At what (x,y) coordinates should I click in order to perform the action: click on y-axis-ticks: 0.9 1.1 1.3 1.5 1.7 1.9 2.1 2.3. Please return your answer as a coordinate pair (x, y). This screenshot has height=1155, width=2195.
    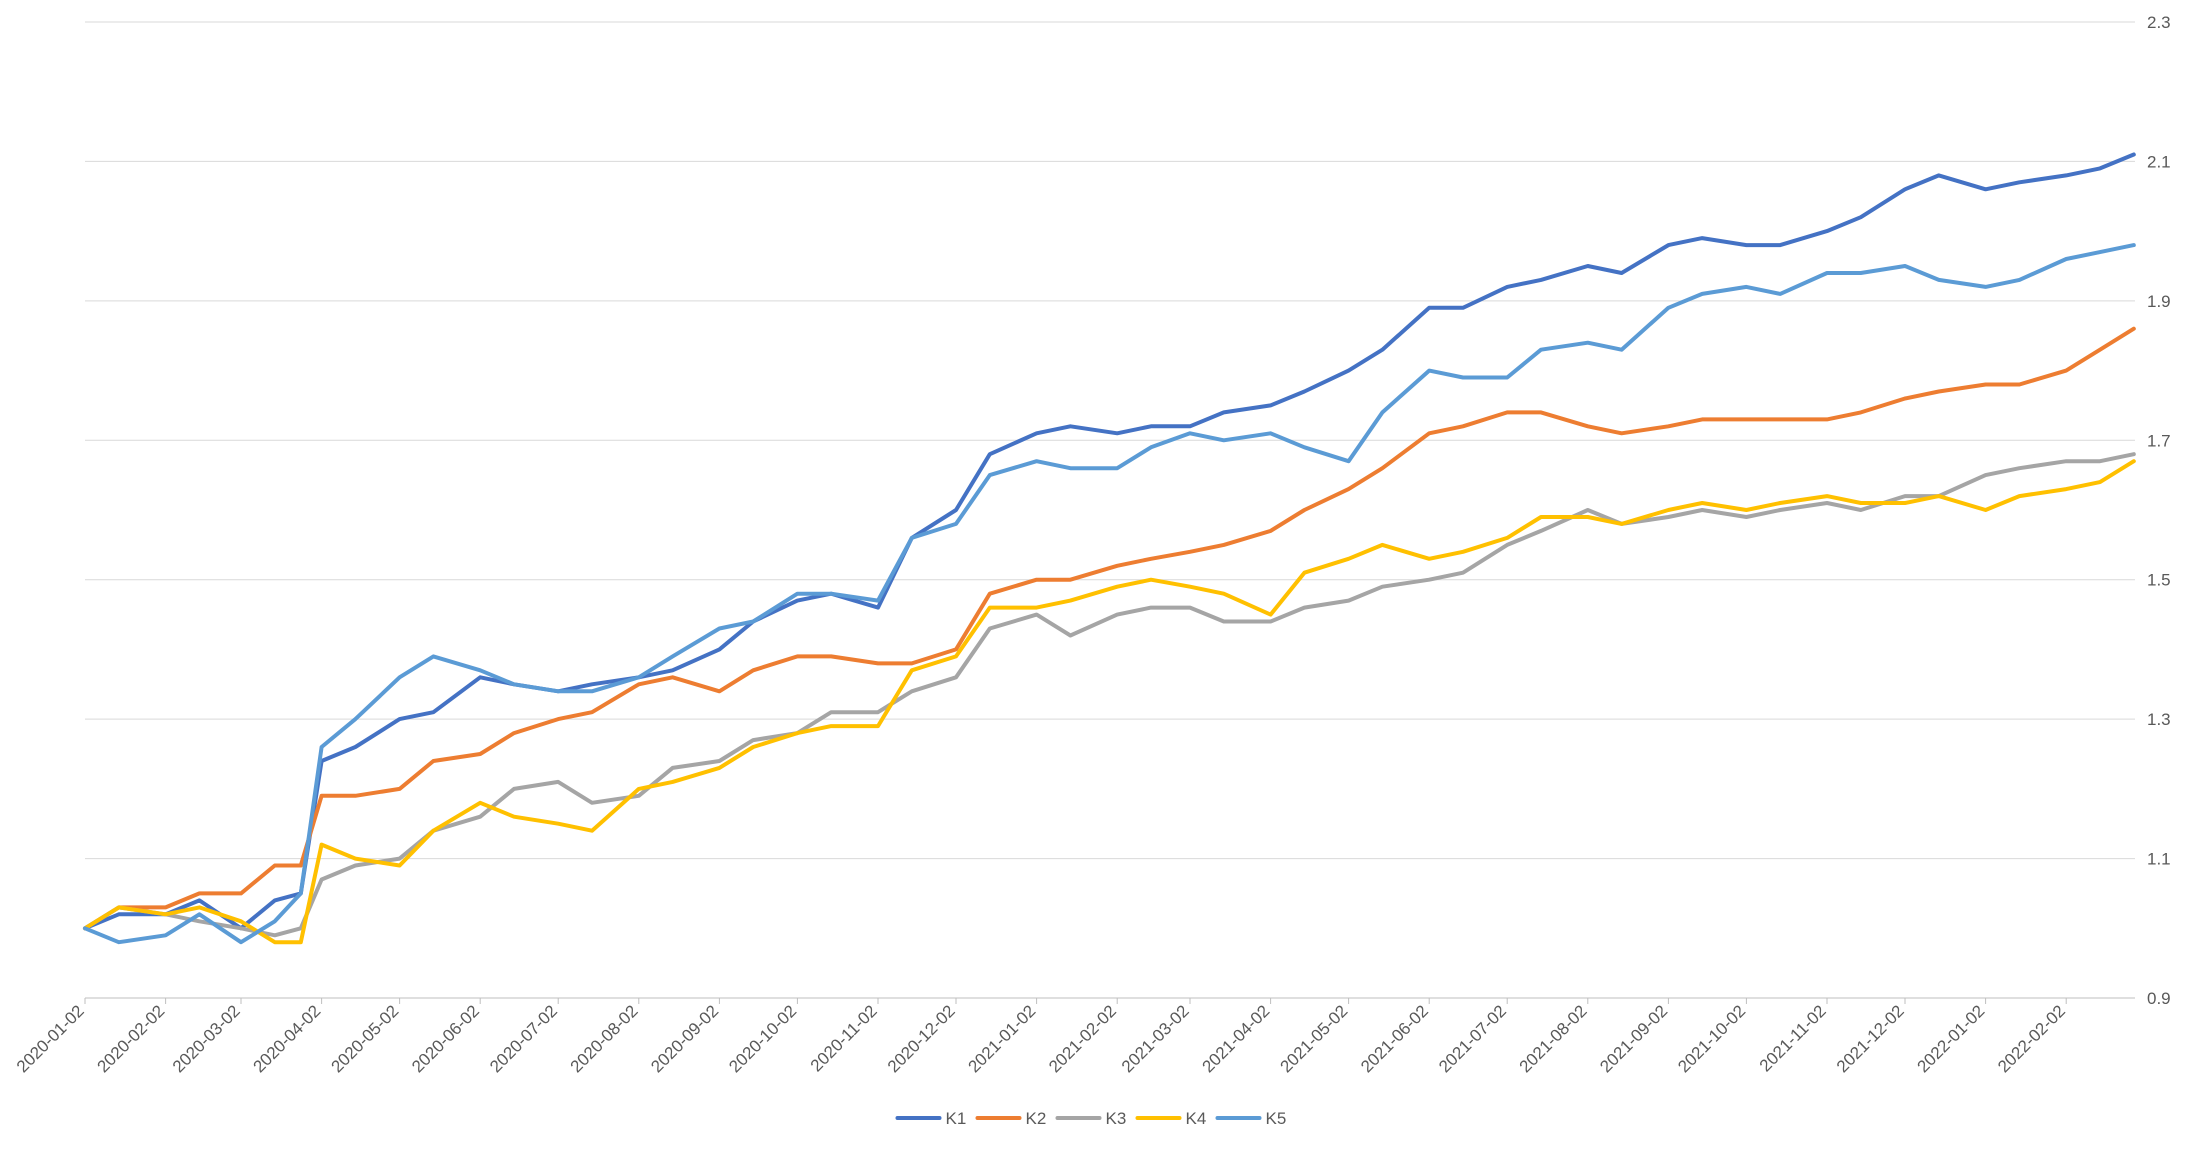
    Looking at the image, I should click on (2159, 510).